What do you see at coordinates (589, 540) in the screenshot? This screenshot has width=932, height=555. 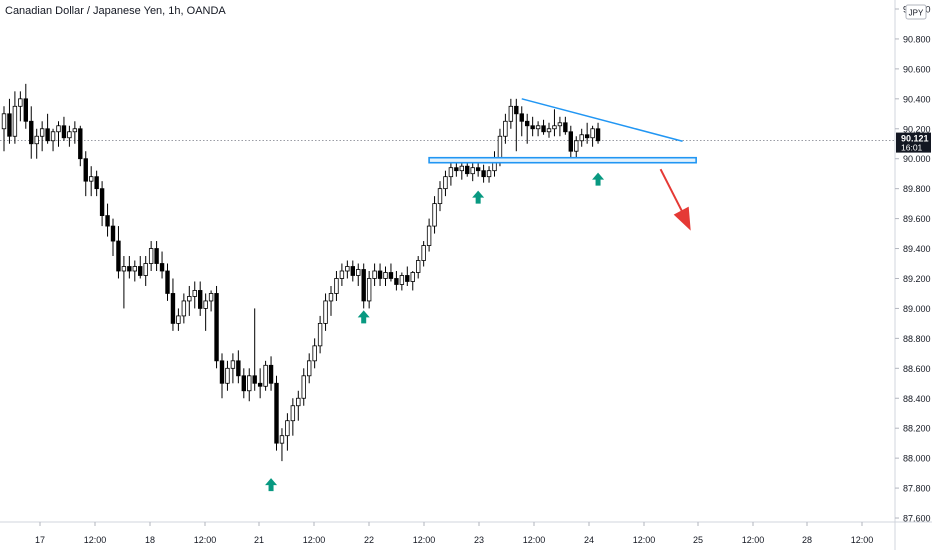 I see `time-tick-label: 24` at bounding box center [589, 540].